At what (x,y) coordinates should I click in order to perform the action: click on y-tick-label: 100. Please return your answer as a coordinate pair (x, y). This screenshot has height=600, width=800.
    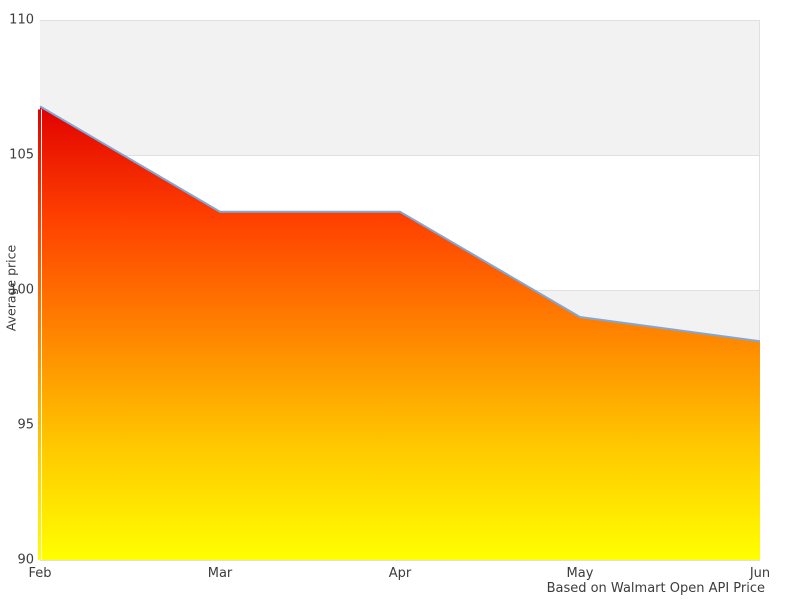
    Looking at the image, I should click on (21, 290).